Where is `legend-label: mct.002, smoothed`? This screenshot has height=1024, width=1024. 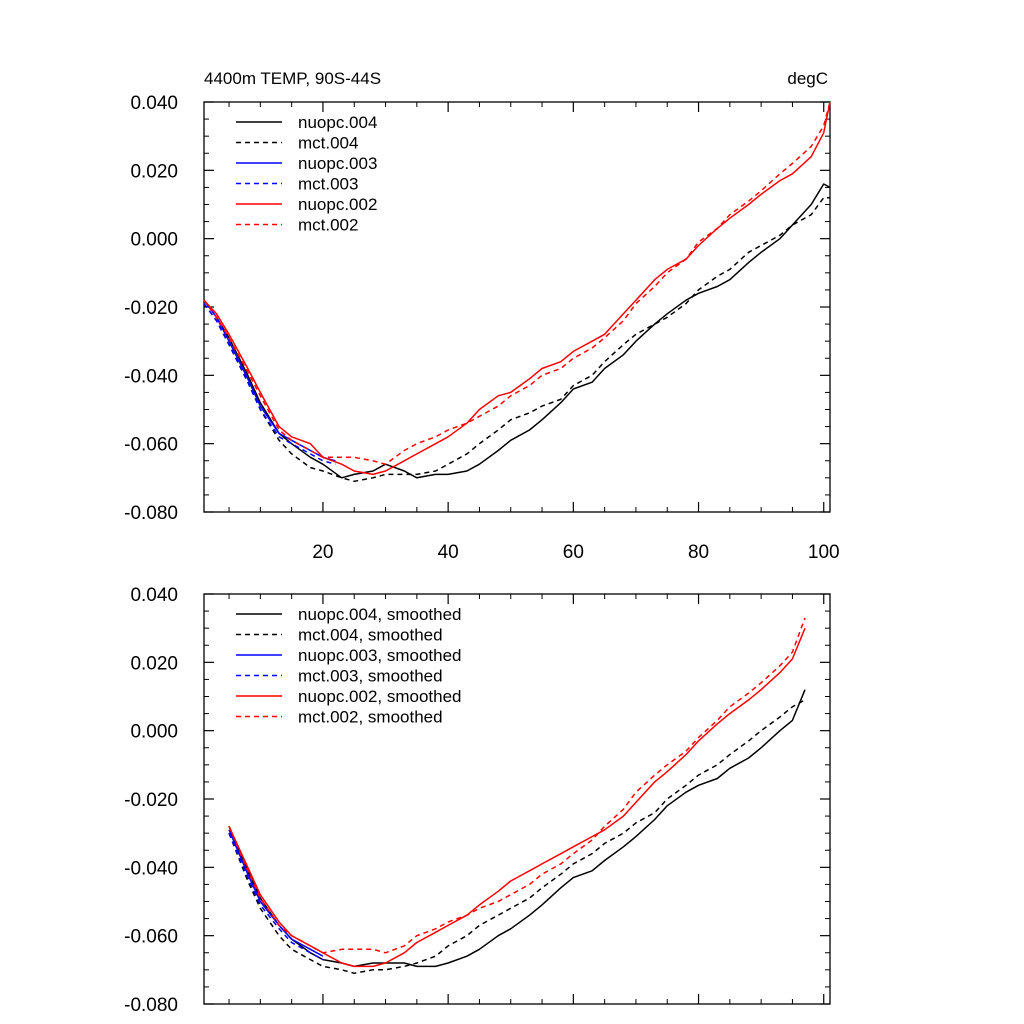 legend-label: mct.002, smoothed is located at coordinates (370, 717).